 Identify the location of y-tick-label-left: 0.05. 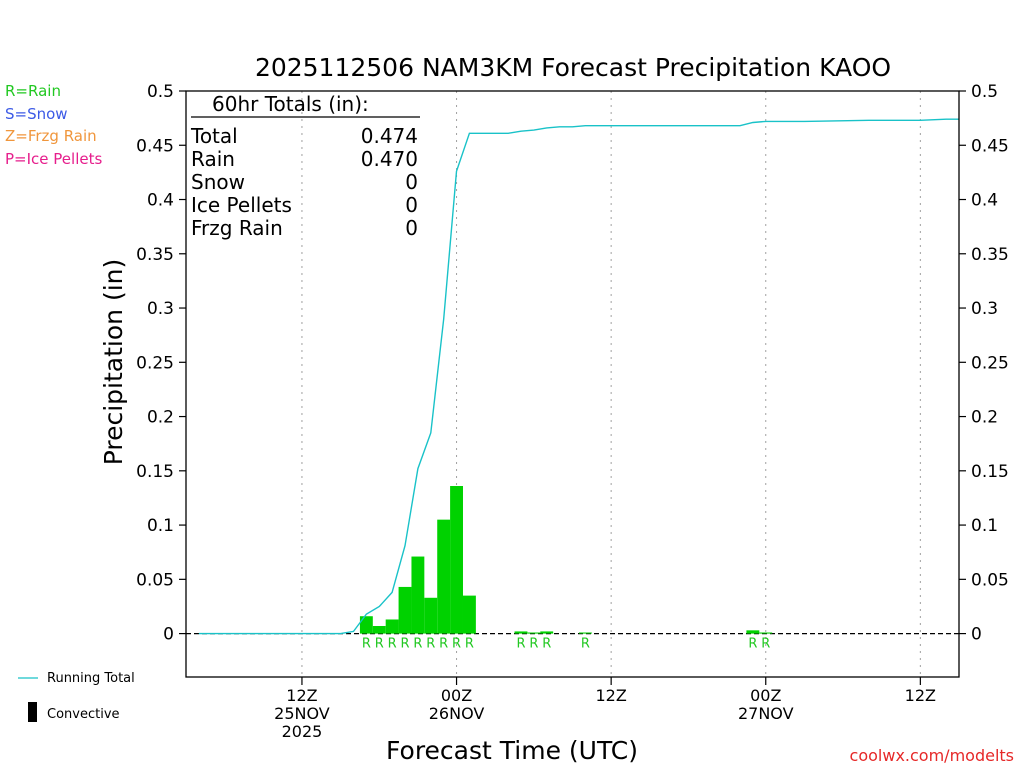
(155, 580).